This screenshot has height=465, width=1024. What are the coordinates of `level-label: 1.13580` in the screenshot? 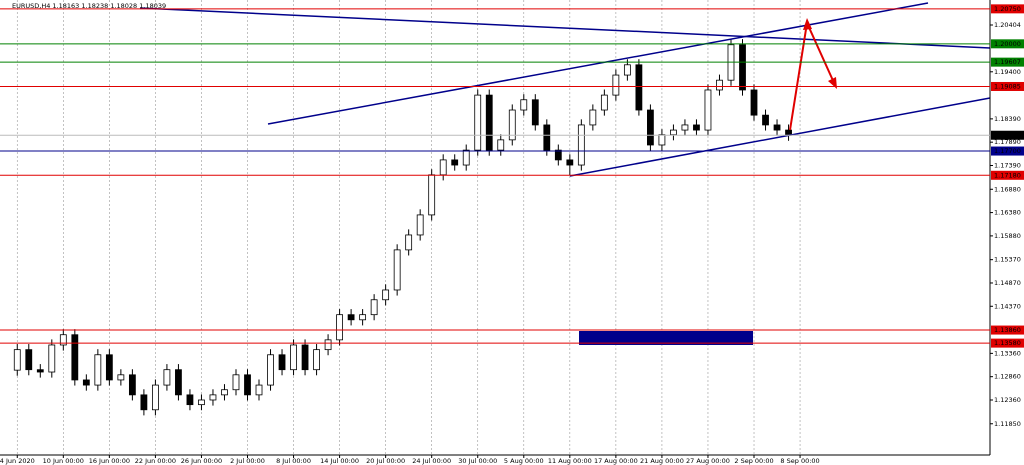 It's located at (1007, 343).